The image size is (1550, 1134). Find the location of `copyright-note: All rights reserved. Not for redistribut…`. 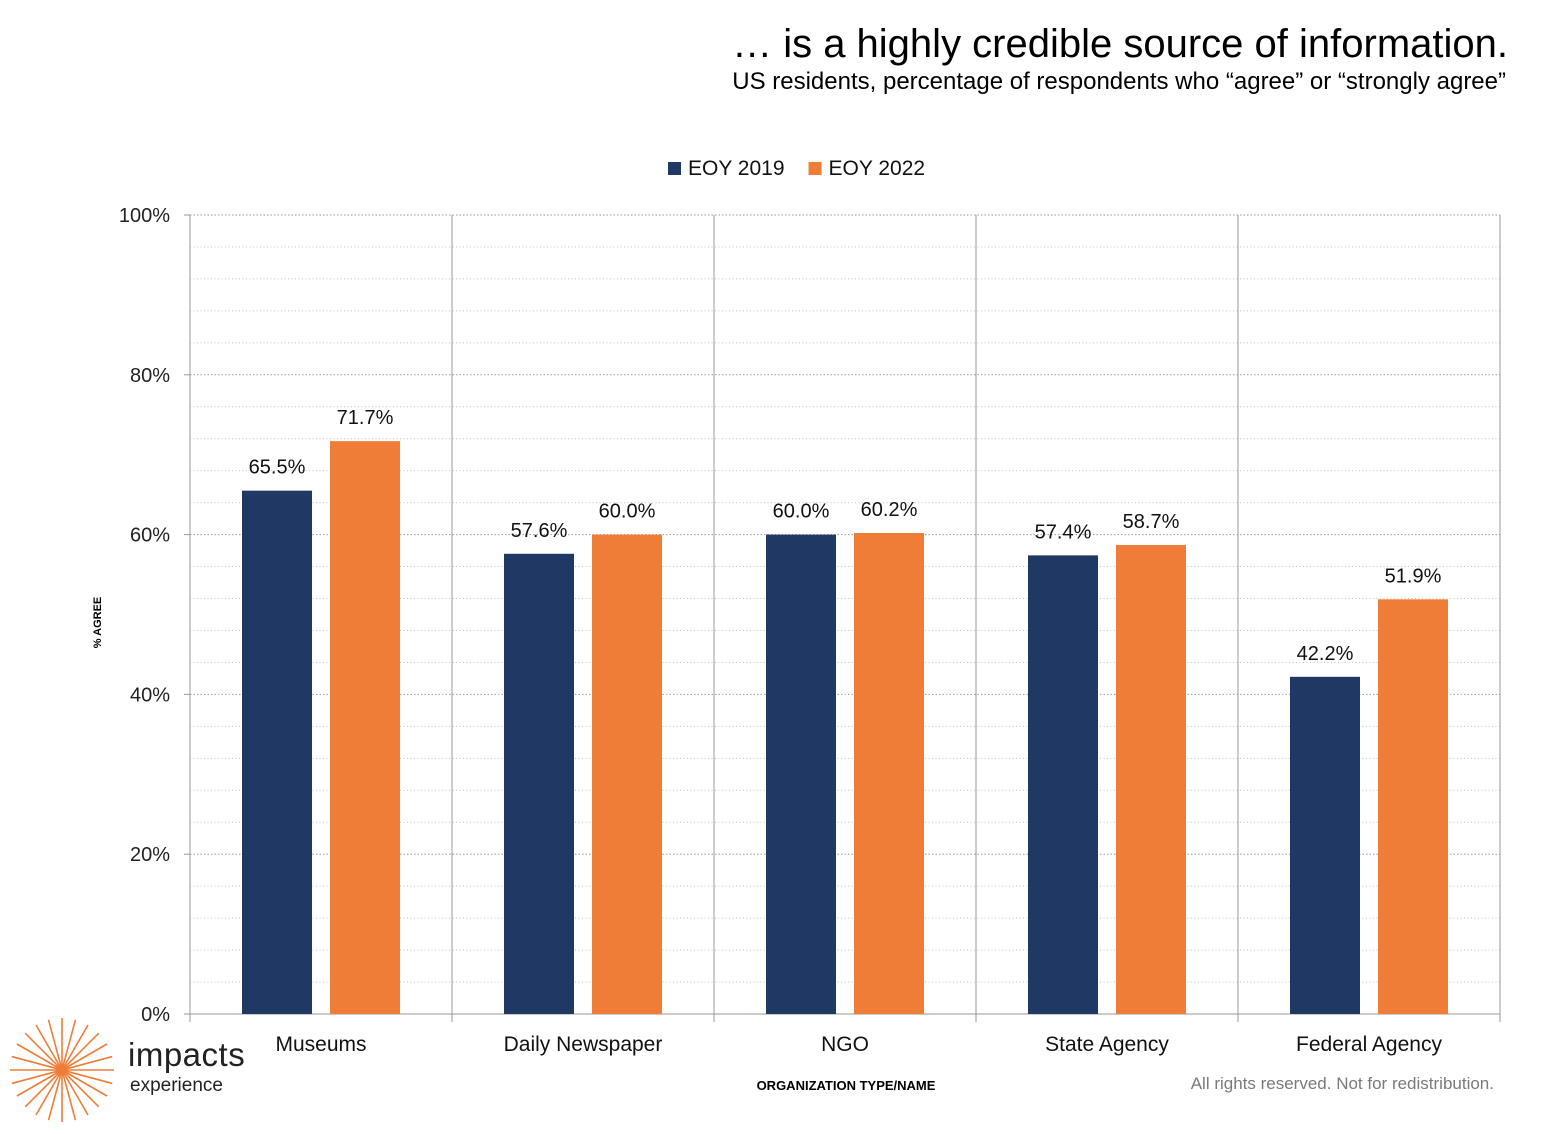

copyright-note: All rights reserved. Not for redistribut… is located at coordinates (1342, 1083).